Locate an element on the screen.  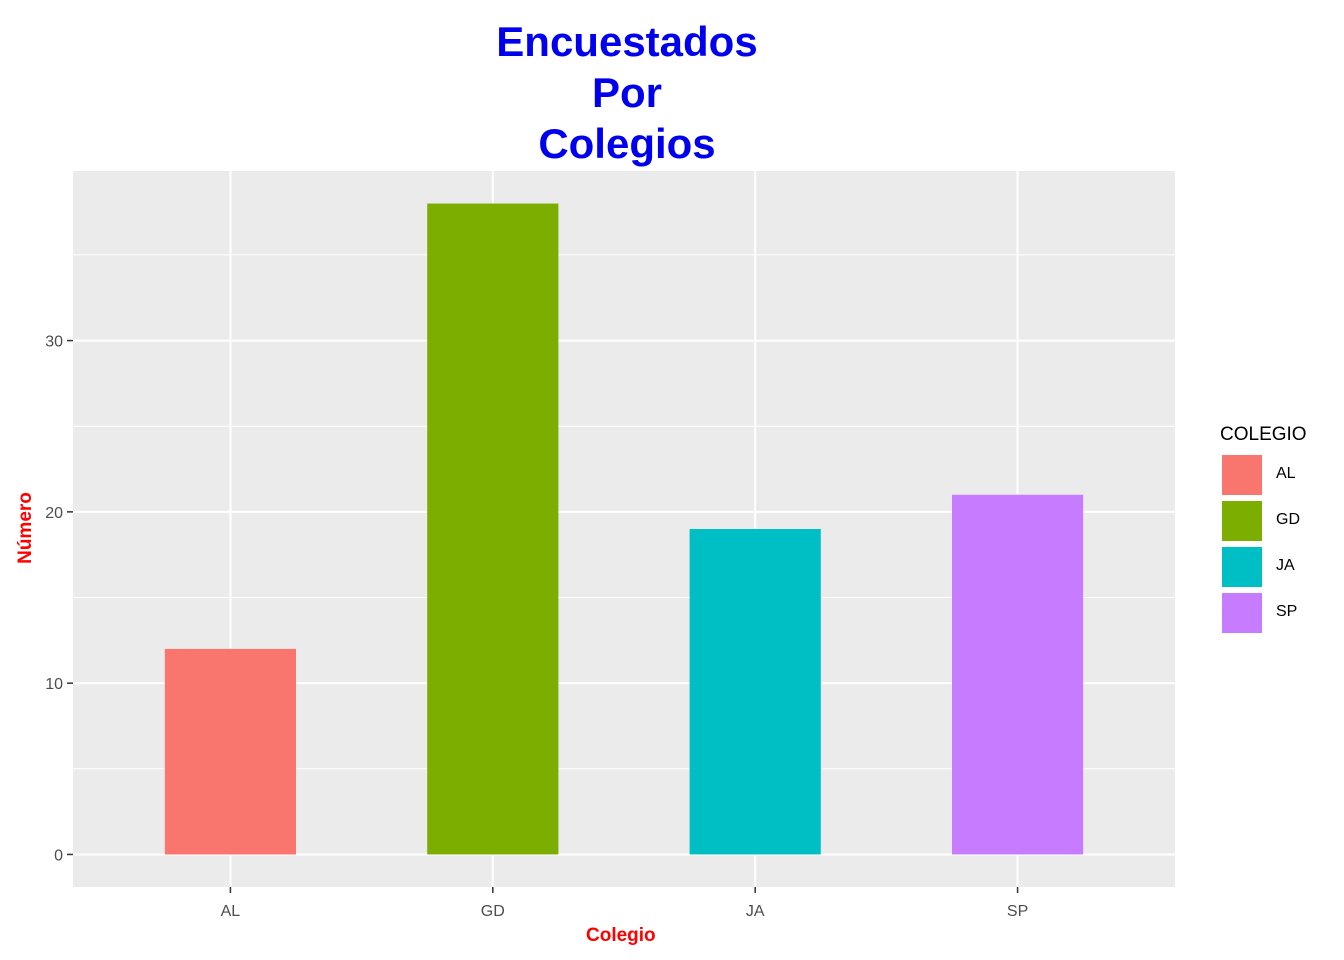
x-tick-label: GD is located at coordinates (493, 911).